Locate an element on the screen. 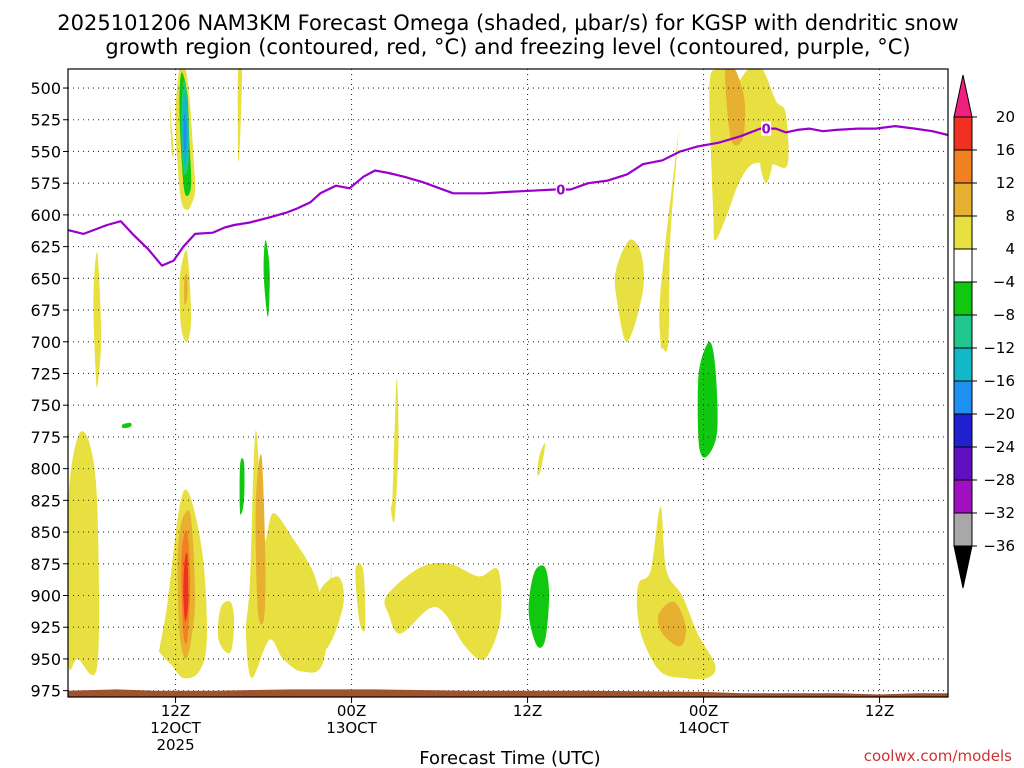  colorbar-label-6: −8 is located at coordinates (1004, 315).